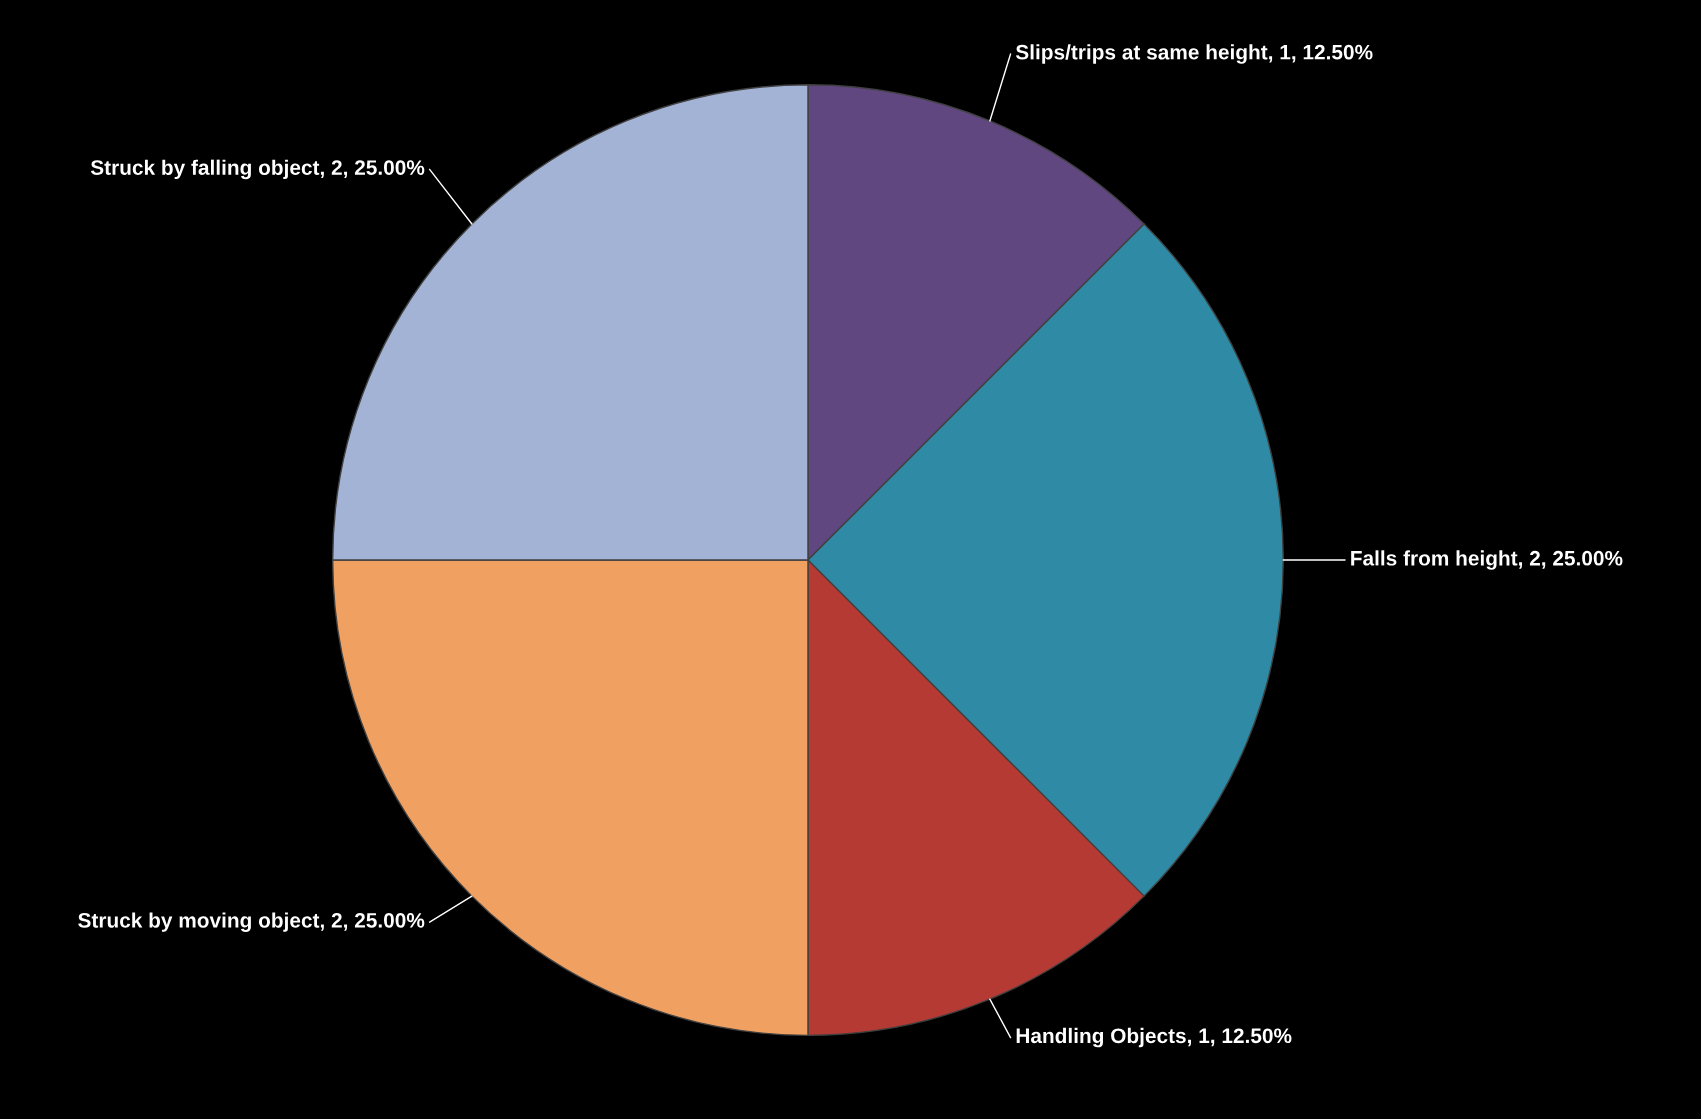  What do you see at coordinates (1154, 1037) in the screenshot?
I see `slice-label: Handling Objects, 1, 12.50%` at bounding box center [1154, 1037].